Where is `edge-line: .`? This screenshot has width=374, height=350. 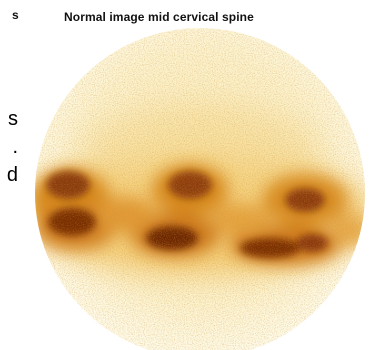
edge-line: . is located at coordinates (15, 147).